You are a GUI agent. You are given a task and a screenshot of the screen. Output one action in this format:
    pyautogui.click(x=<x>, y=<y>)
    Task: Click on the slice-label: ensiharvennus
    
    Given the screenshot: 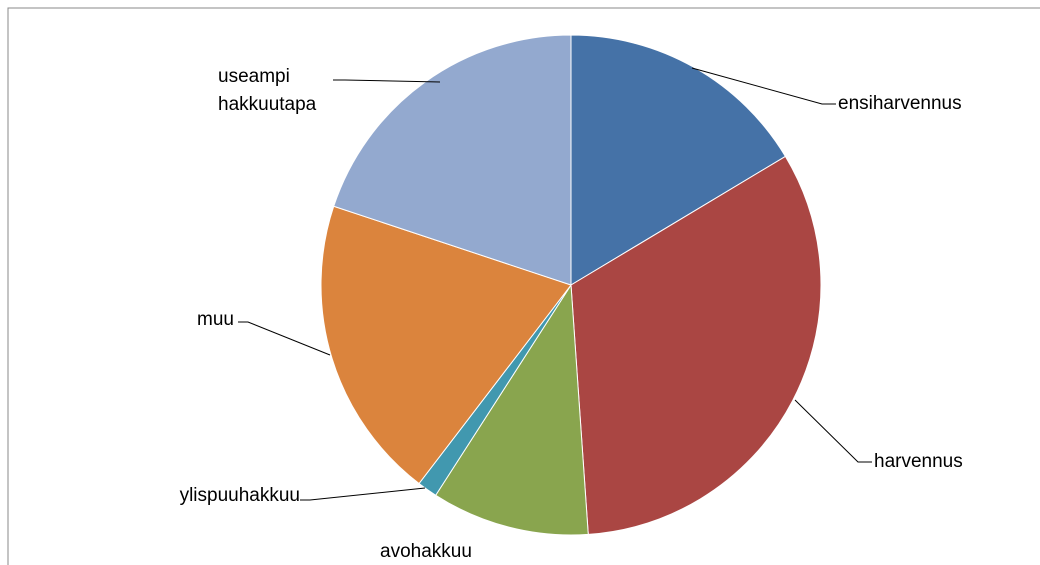 What is the action you would take?
    pyautogui.click(x=900, y=103)
    